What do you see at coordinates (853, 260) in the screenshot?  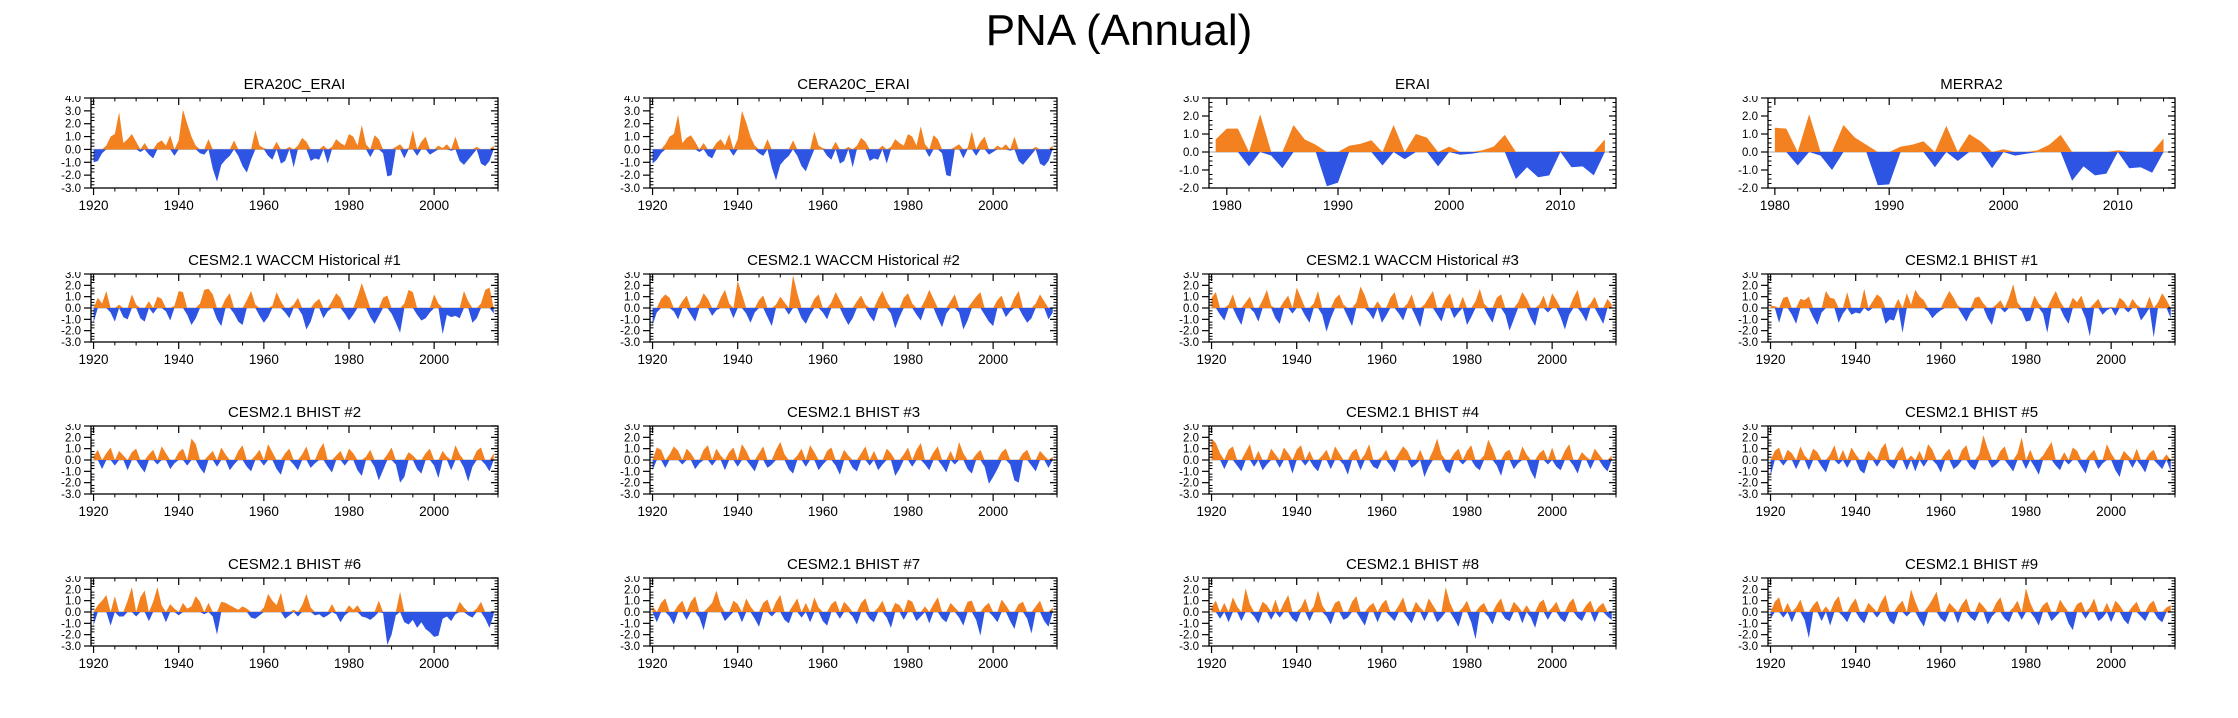 I see `panel-title: CESM2.1 WACCM Historical #2` at bounding box center [853, 260].